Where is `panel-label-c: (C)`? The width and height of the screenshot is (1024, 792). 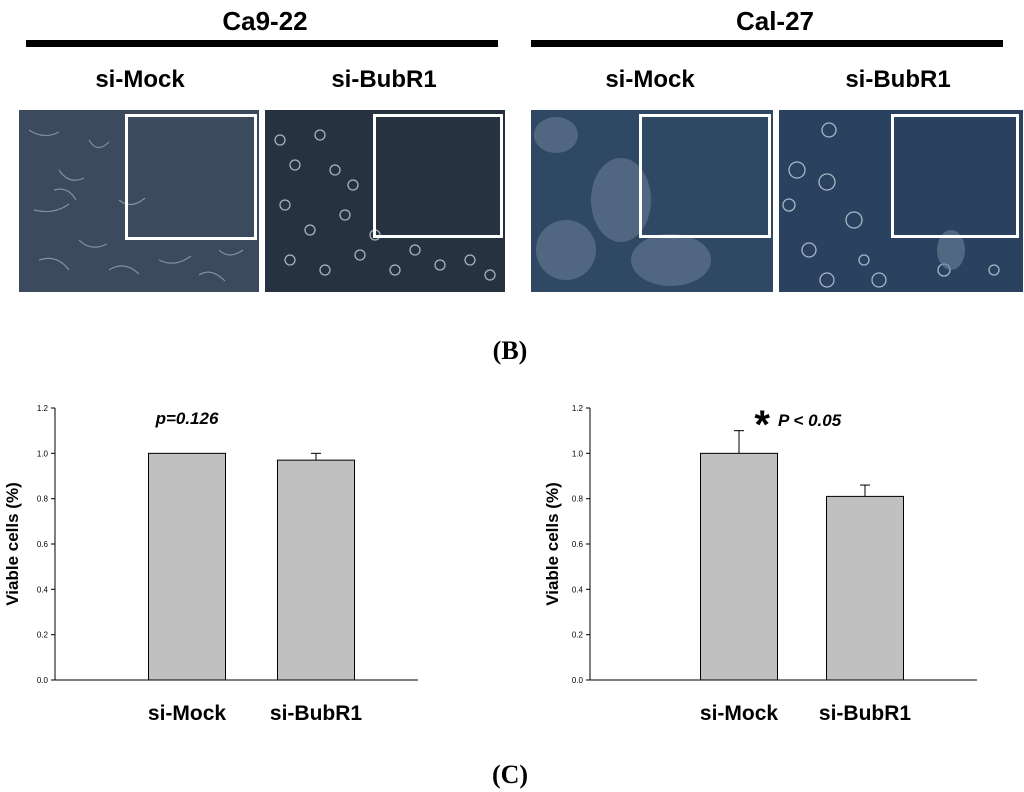 panel-label-c: (C) is located at coordinates (510, 774).